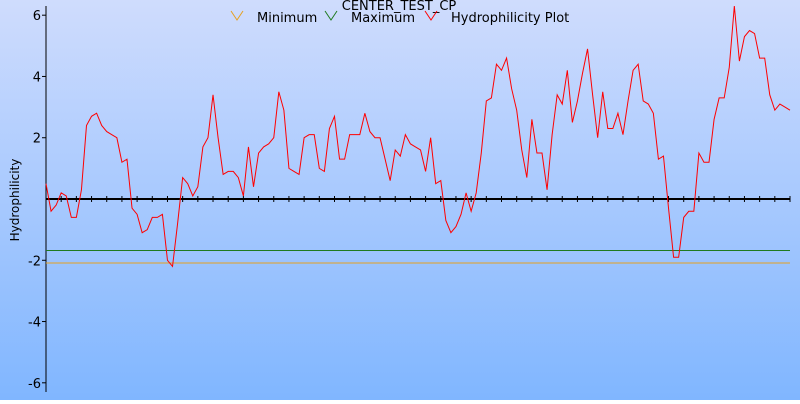 This screenshot has width=800, height=404. What do you see at coordinates (383, 18) in the screenshot?
I see `legend-label-maximum: Maximum` at bounding box center [383, 18].